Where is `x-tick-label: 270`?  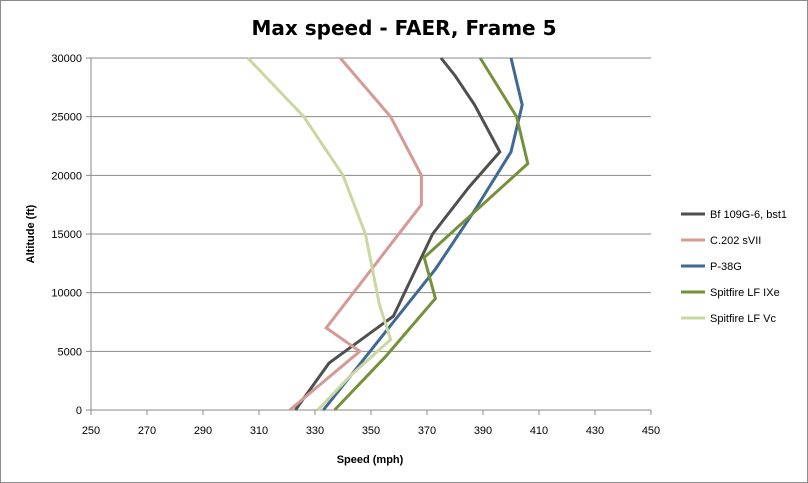
x-tick-label: 270 is located at coordinates (147, 431).